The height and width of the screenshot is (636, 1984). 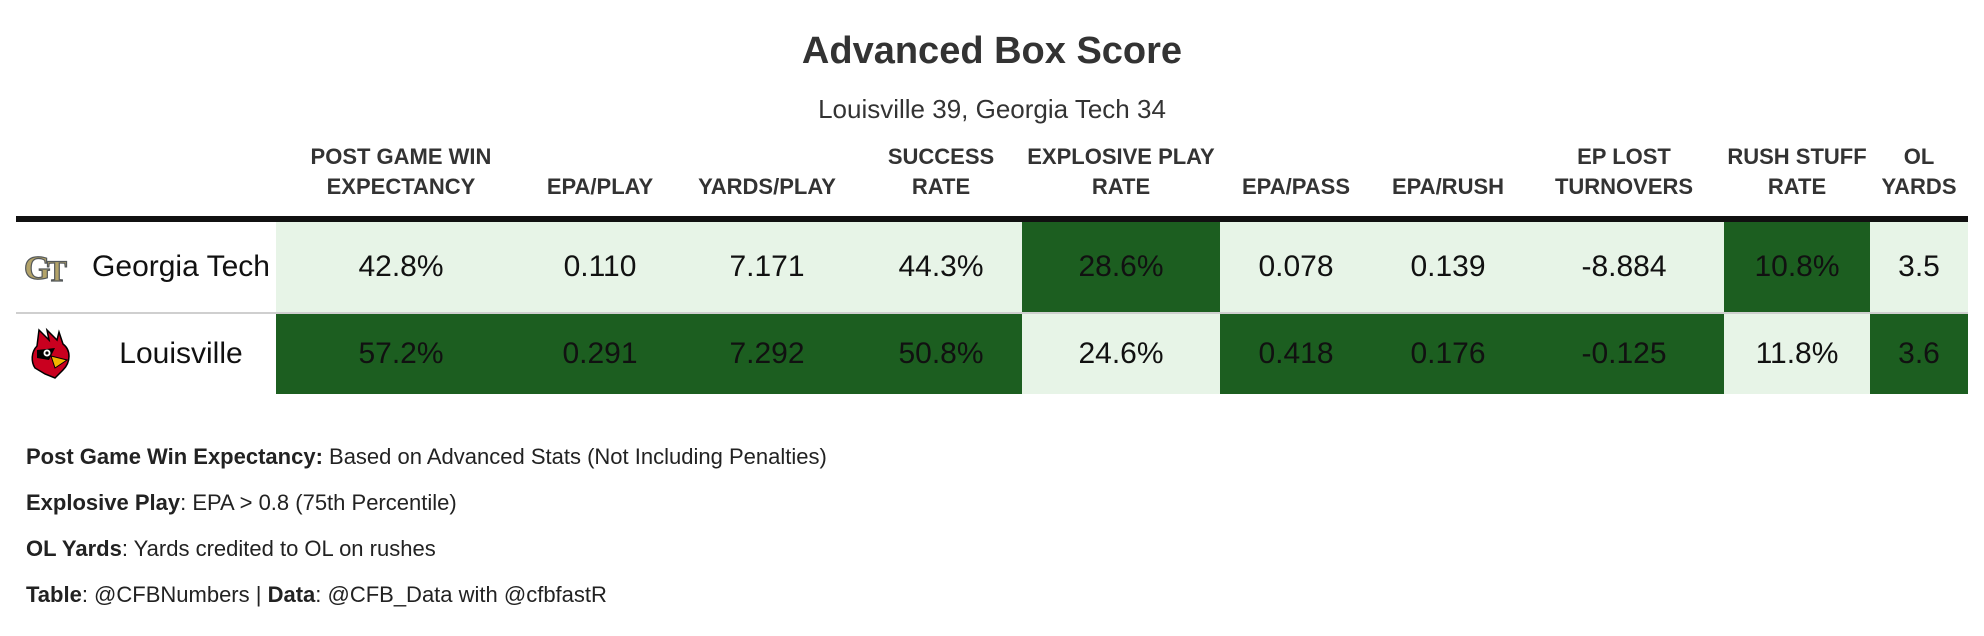 I want to click on note-ol-yards: OL Yards: Yards credited to OL on rushes, so click(x=426, y=557).